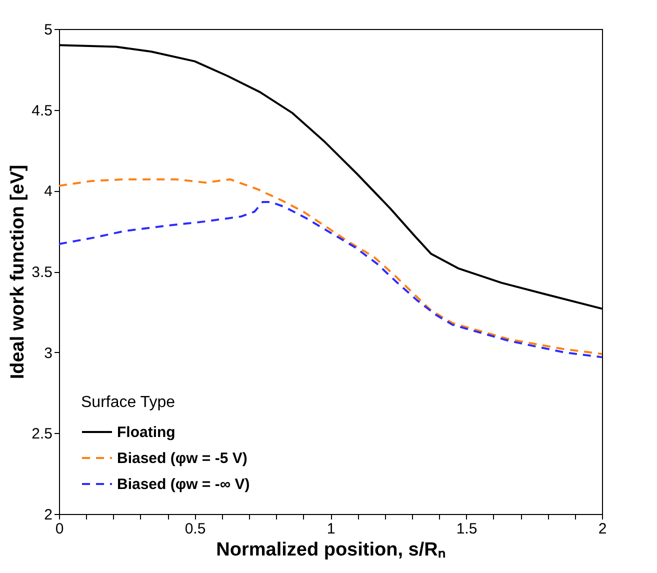 The width and height of the screenshot is (657, 573). Describe the element at coordinates (331, 550) in the screenshot. I see `x-axis-title: Normalized position, s/Rₙ` at that location.